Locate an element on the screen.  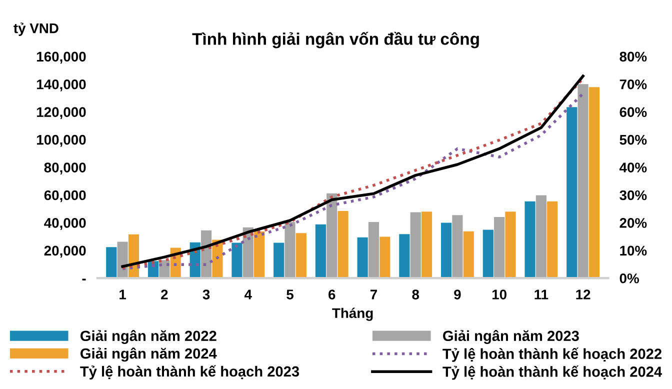
x-tick-label: 4 is located at coordinates (248, 295).